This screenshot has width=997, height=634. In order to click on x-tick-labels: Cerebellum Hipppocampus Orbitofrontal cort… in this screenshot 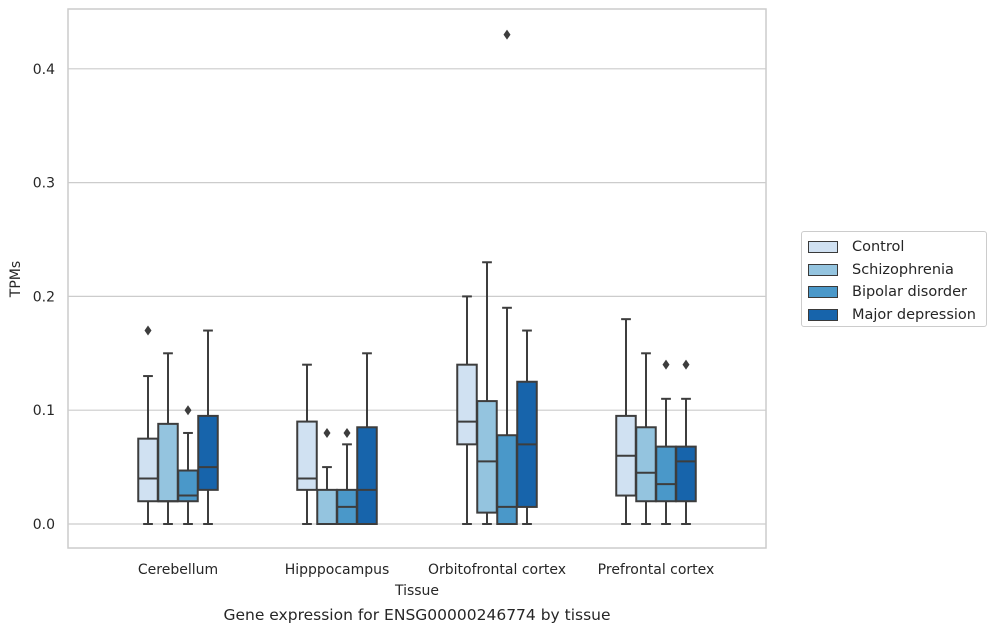, I will do `click(426, 570)`.